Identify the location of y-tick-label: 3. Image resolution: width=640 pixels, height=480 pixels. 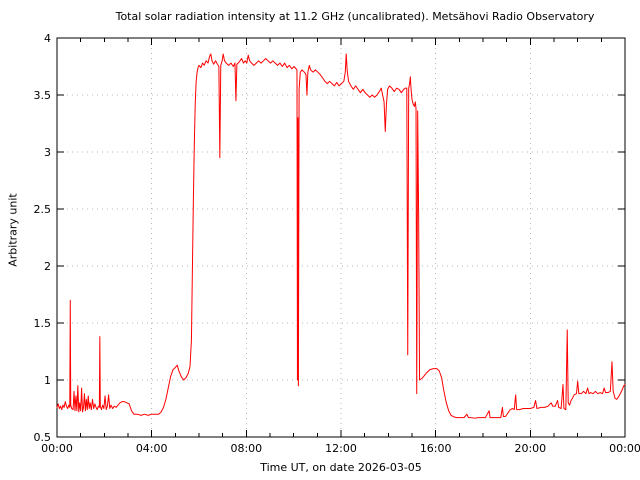
(47, 152).